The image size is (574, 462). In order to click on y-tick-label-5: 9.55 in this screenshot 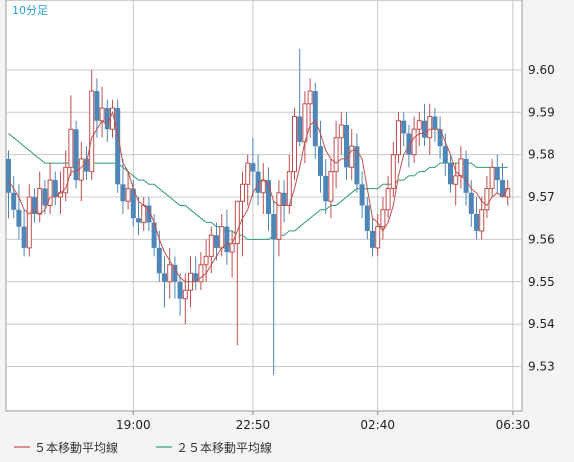, I will do `click(541, 282)`.